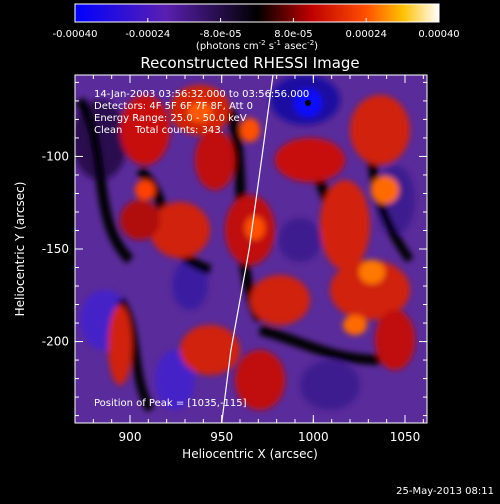 This screenshot has width=500, height=504. Describe the element at coordinates (170, 118) in the screenshot. I see `info-energy-range: Energy Range: 25.0 - 50.0 keV` at that location.